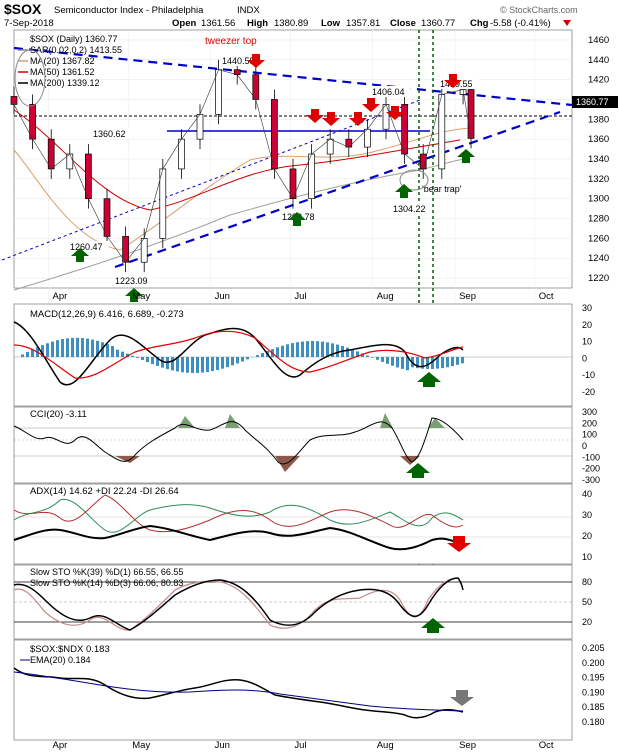 This screenshot has width=620, height=755. Describe the element at coordinates (589, 435) in the screenshot. I see `y-tick-label: 100` at that location.